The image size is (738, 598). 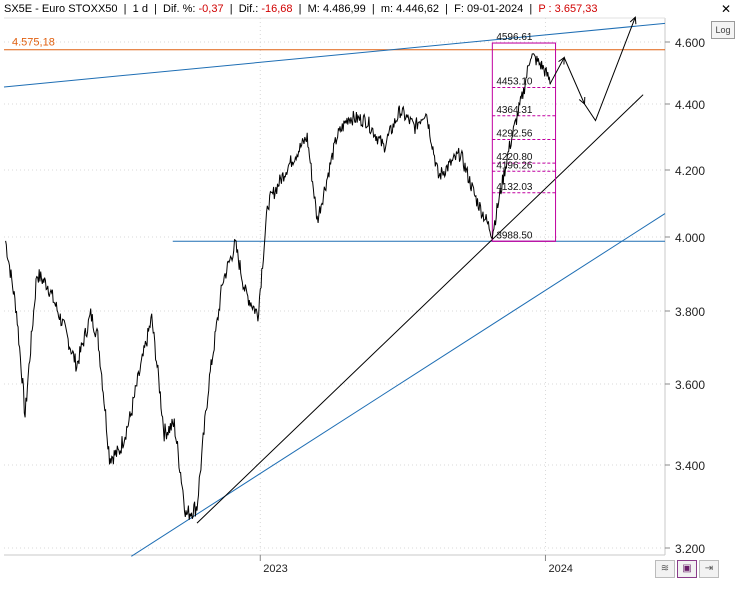 I want to click on price-label: P :, so click(x=545, y=9).